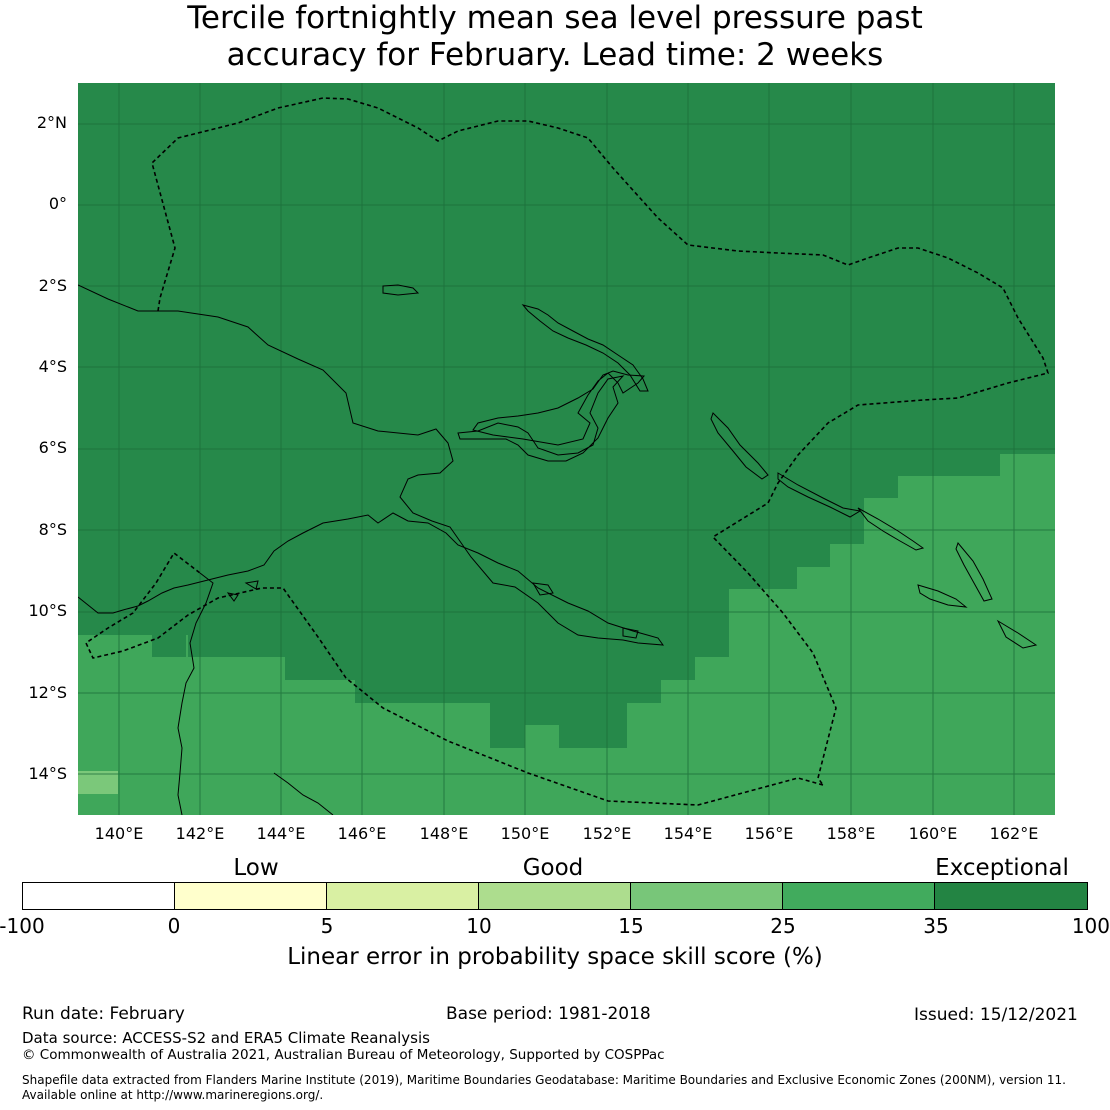 The height and width of the screenshot is (1110, 1110). What do you see at coordinates (479, 926) in the screenshot?
I see `colorbar-tick: 10` at bounding box center [479, 926].